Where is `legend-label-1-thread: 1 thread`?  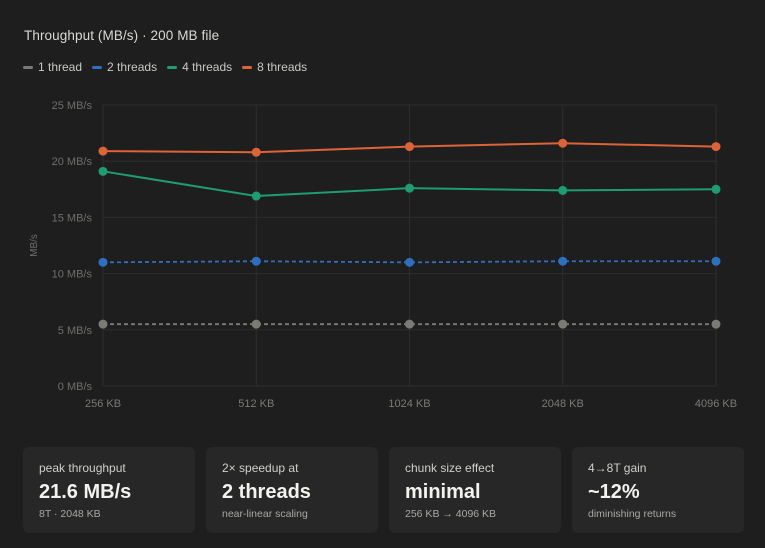 legend-label-1-thread: 1 thread is located at coordinates (60, 67).